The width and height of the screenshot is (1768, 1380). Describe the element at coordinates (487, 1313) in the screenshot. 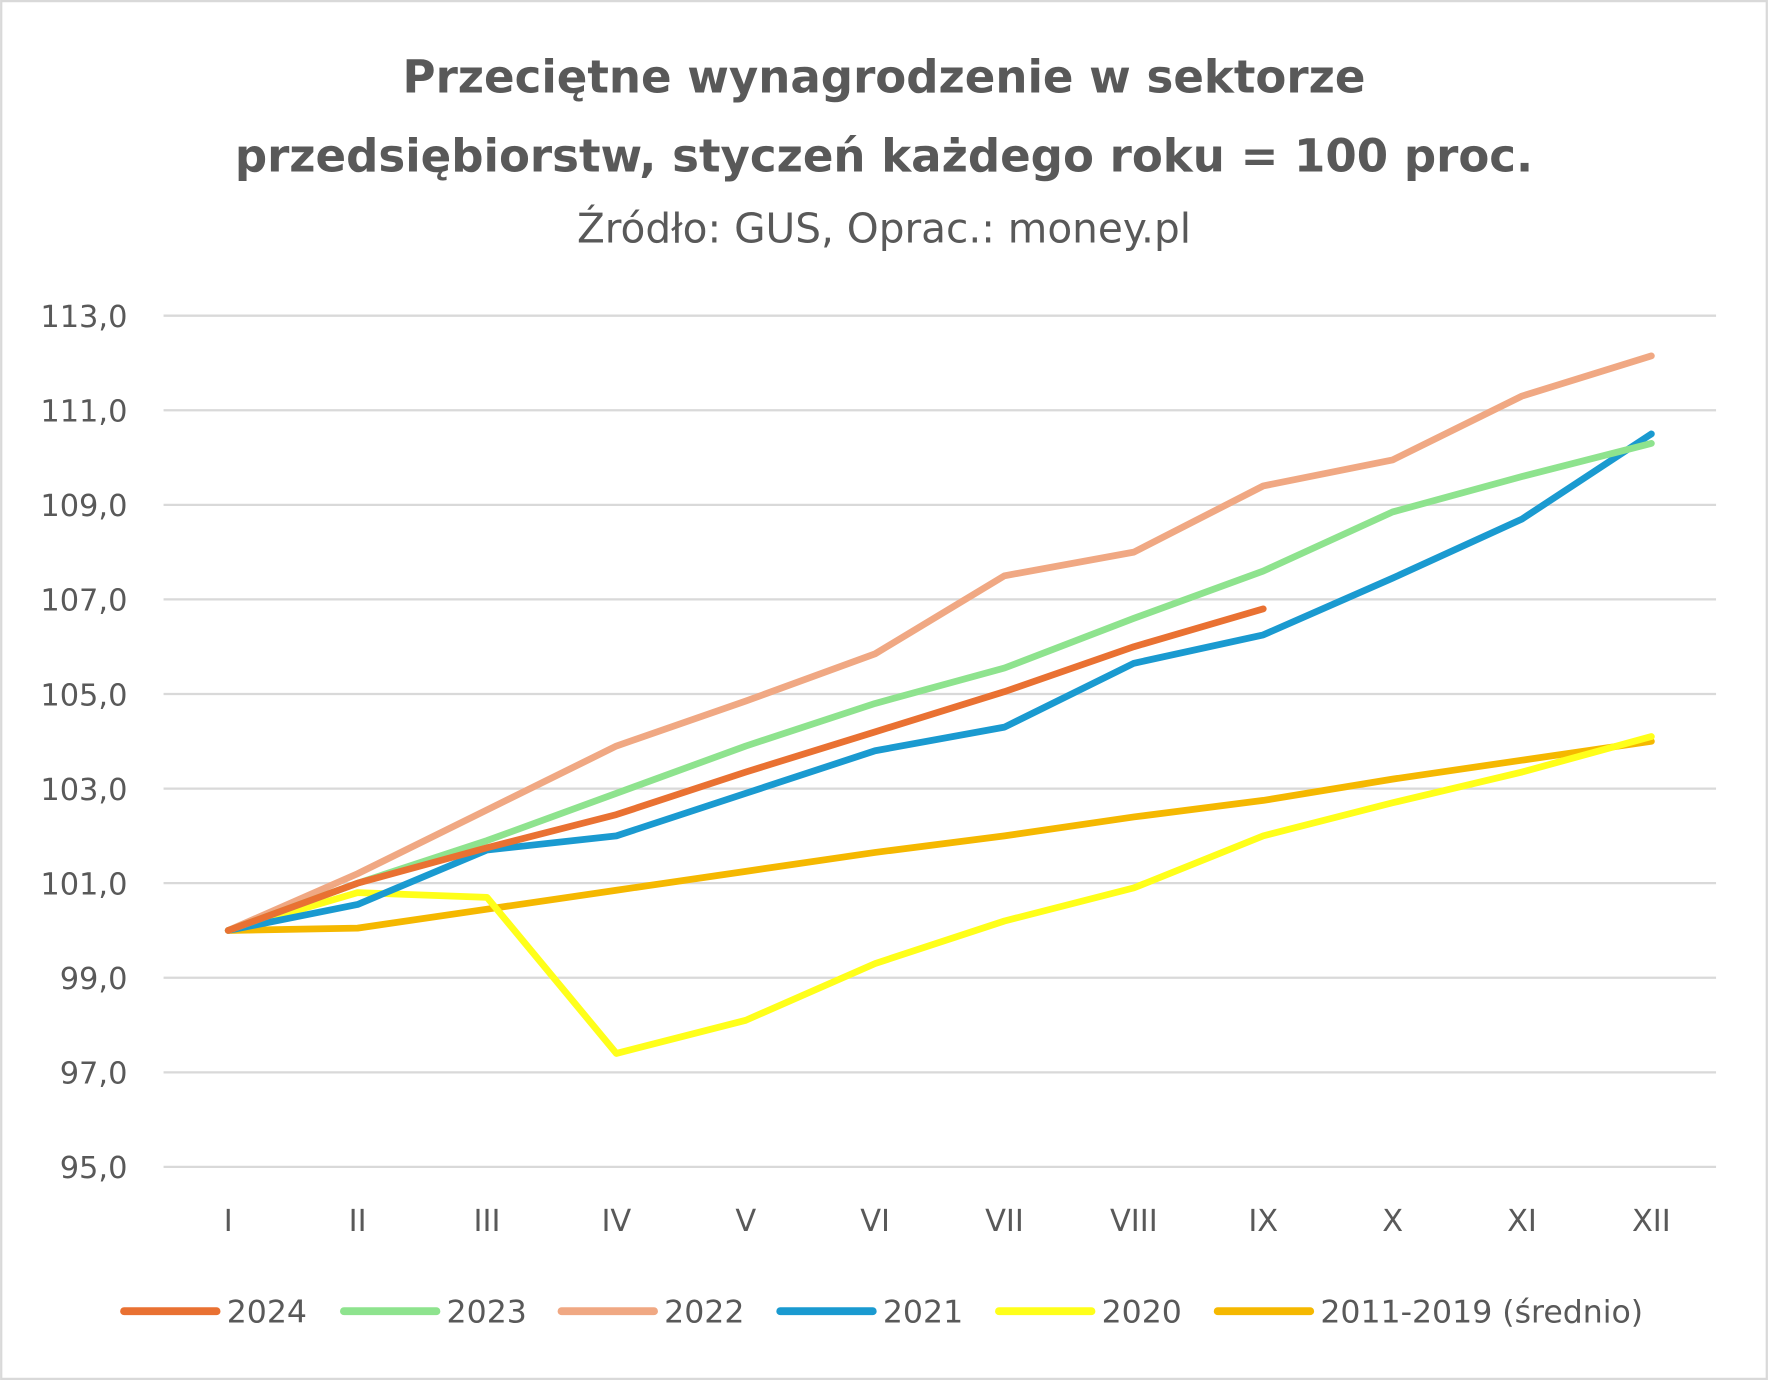

I see `legend-label: 2023` at that location.